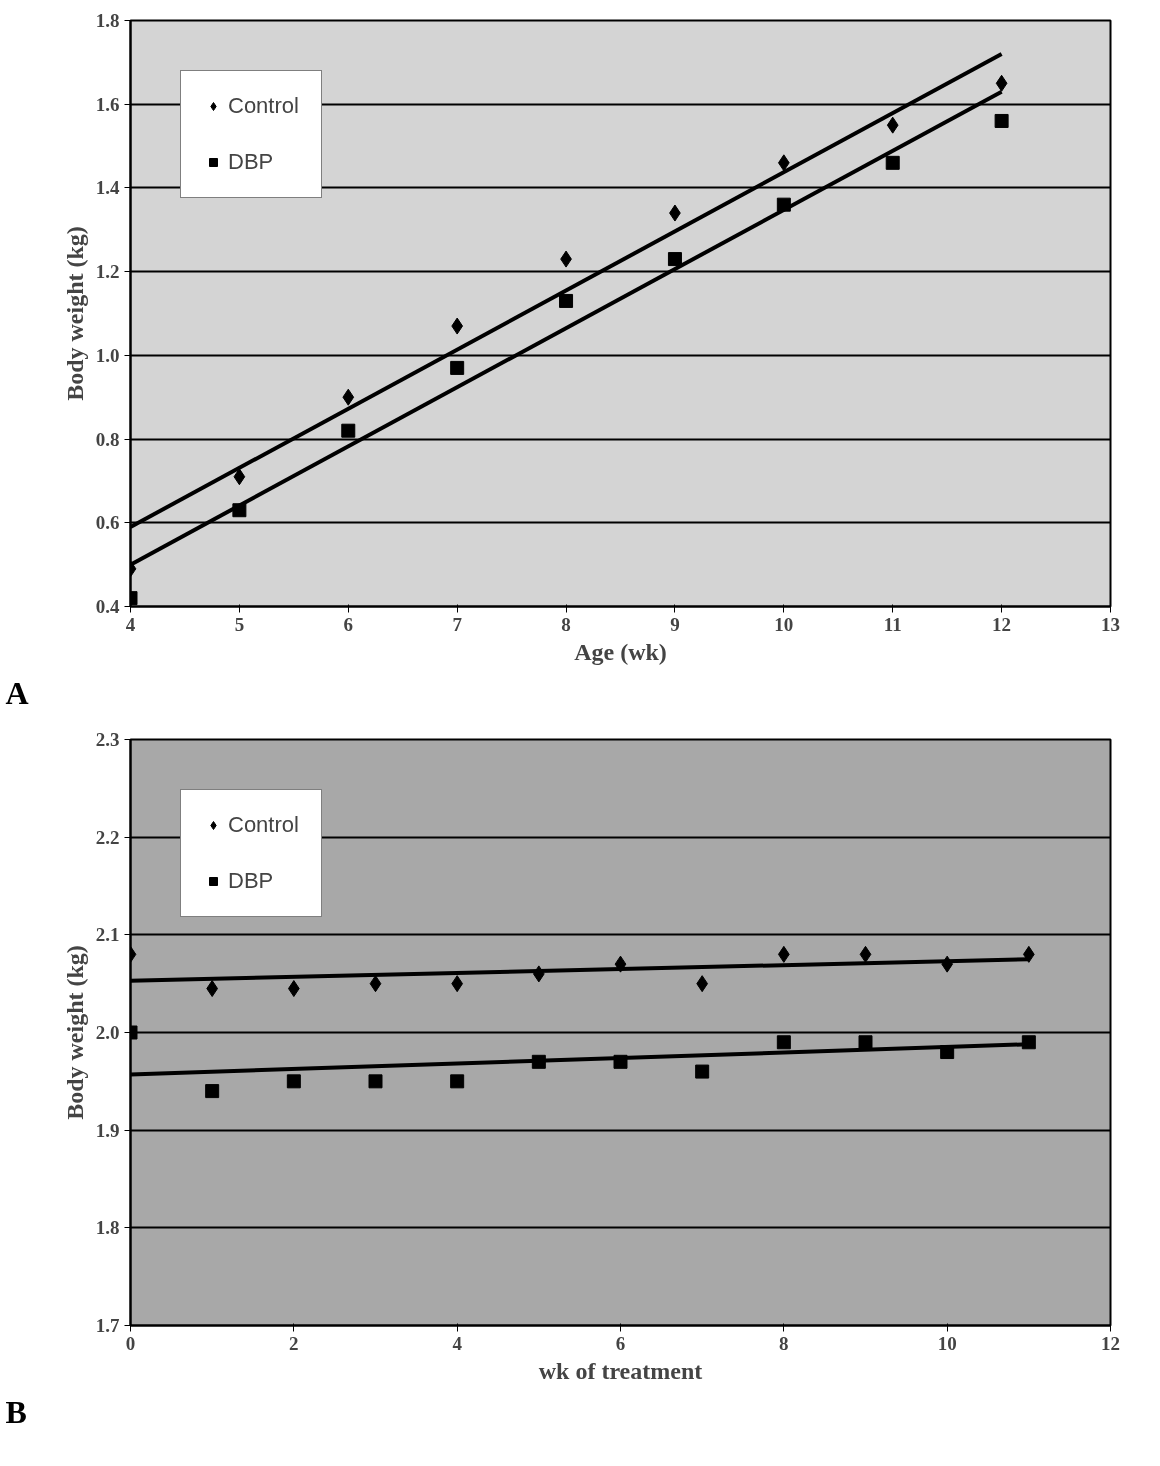 Image resolution: width=1160 pixels, height=1466 pixels. What do you see at coordinates (107, 935) in the screenshot?
I see `y-tick-label: 2.1` at bounding box center [107, 935].